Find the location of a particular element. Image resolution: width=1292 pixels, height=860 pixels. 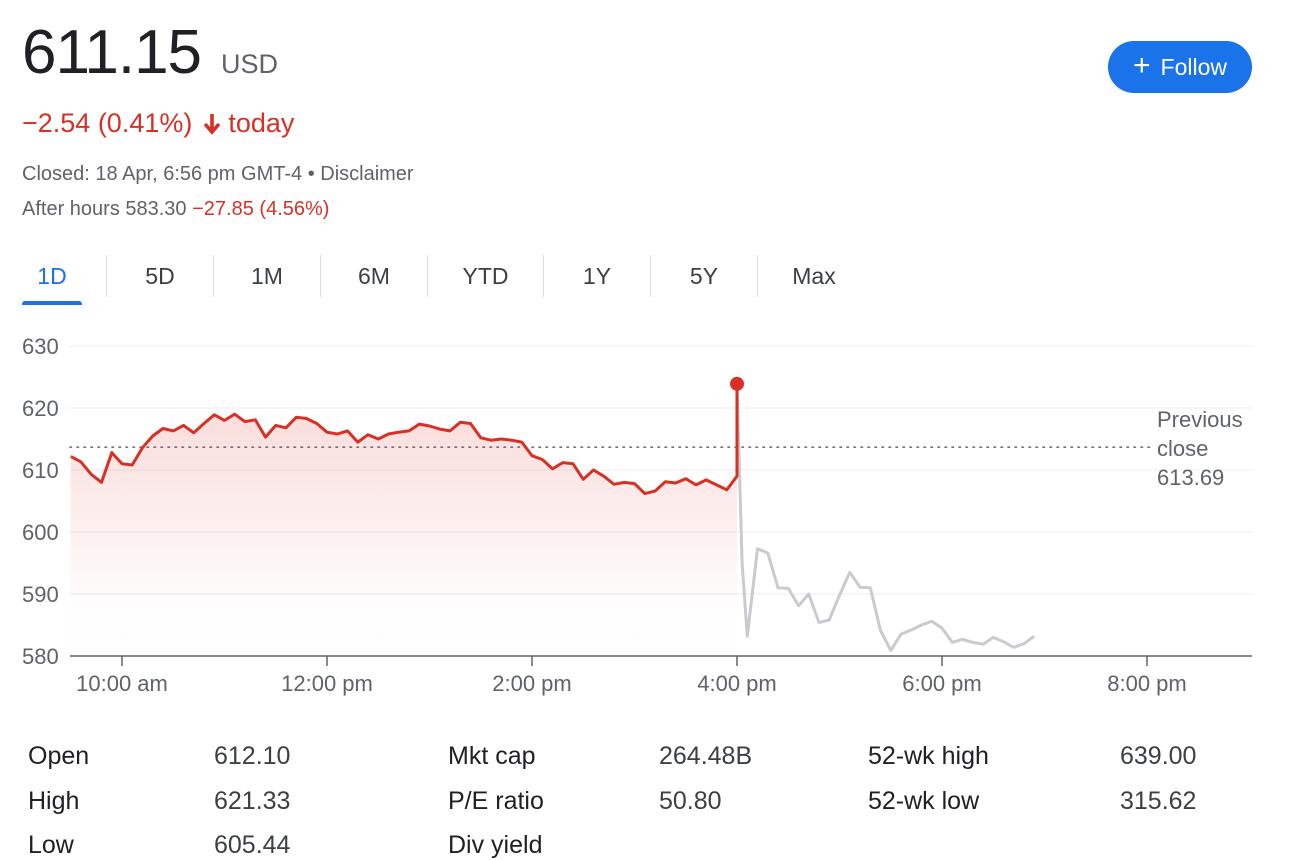

stat-label: Mkt cap is located at coordinates (492, 756).